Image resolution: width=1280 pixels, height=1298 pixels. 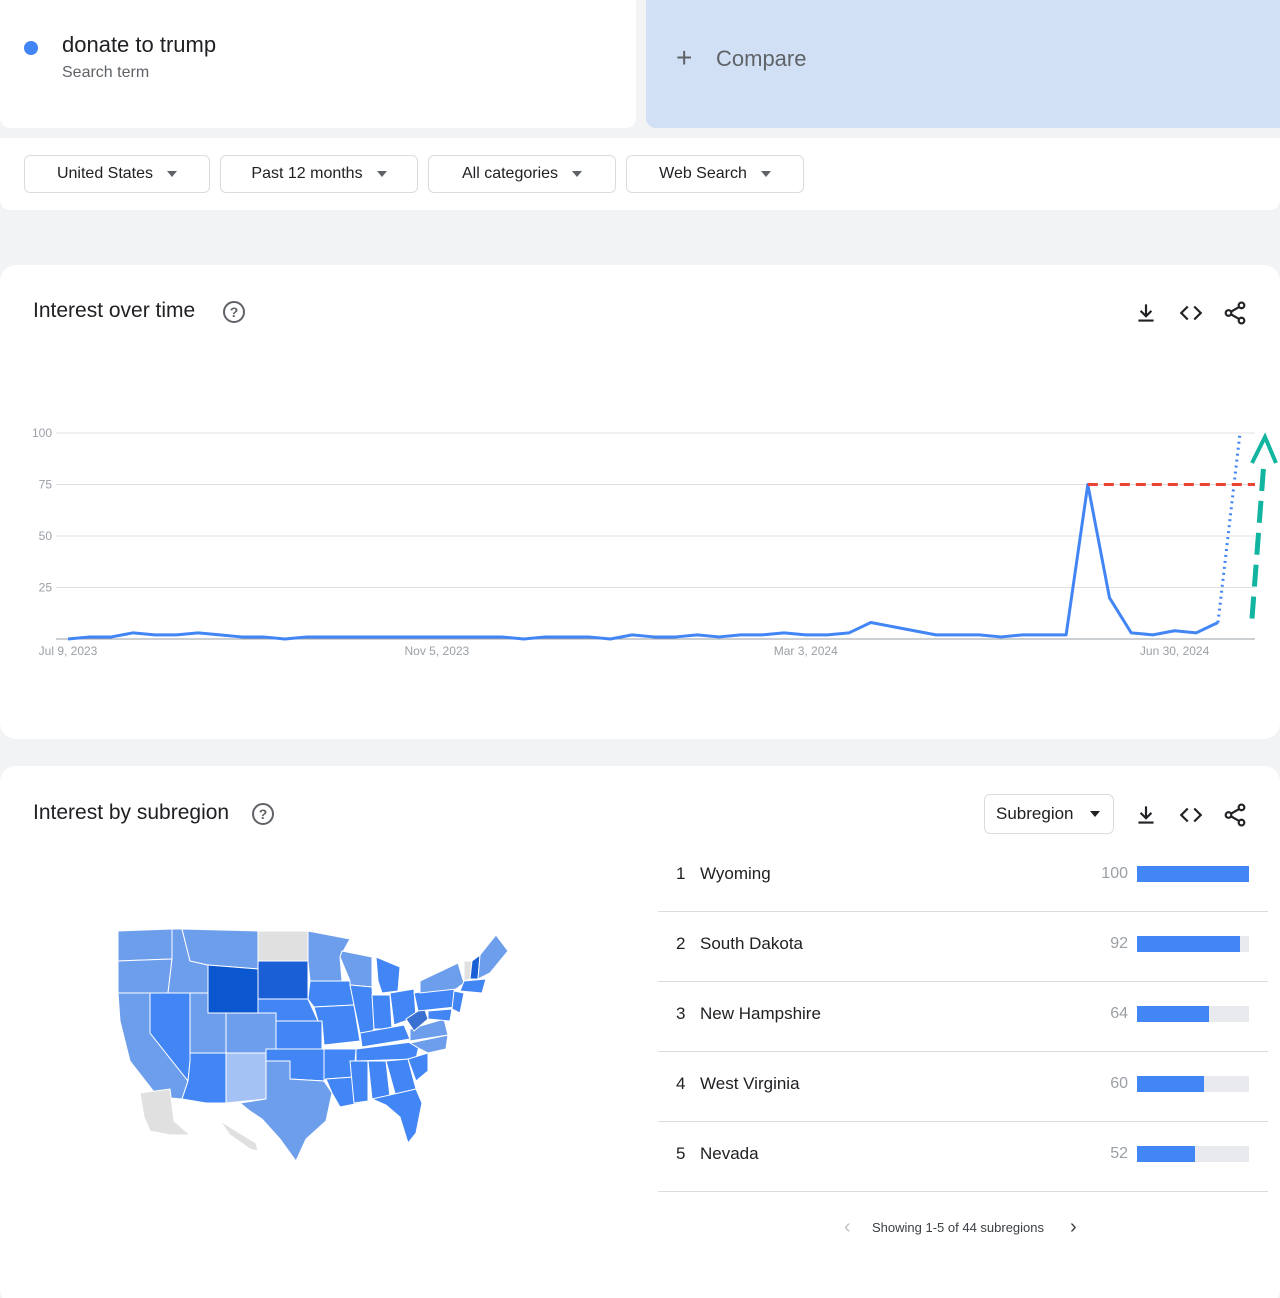 I want to click on projection-line, so click(x=1229, y=527).